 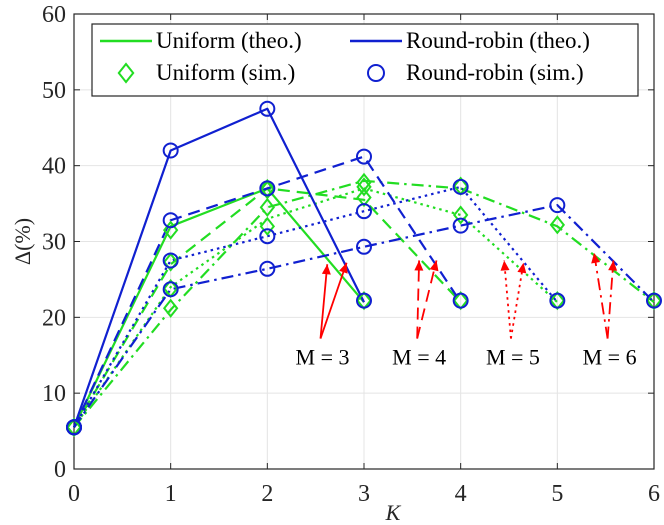 What do you see at coordinates (461, 494) in the screenshot?
I see `x-tick-label: 4` at bounding box center [461, 494].